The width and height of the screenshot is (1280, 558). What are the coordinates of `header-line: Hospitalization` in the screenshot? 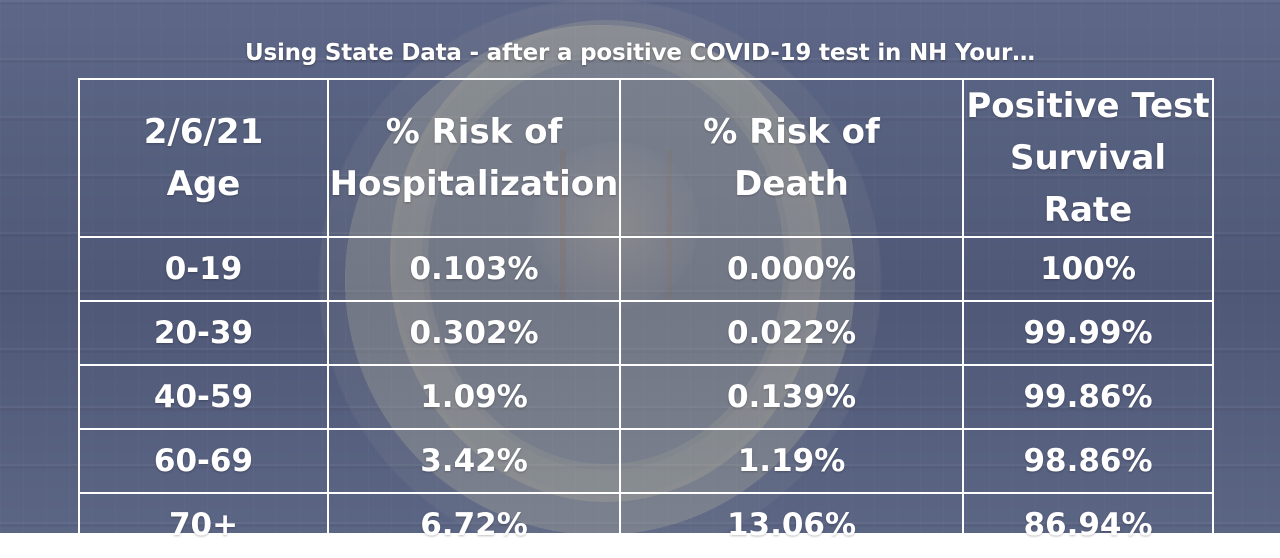 It's located at (474, 184).